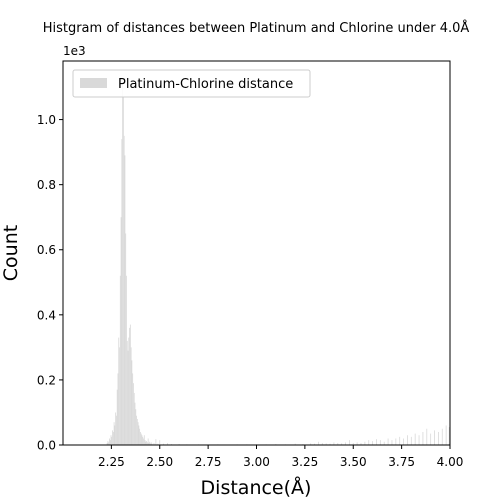  I want to click on legend: Platinum-Chlorine distance, so click(191, 83).